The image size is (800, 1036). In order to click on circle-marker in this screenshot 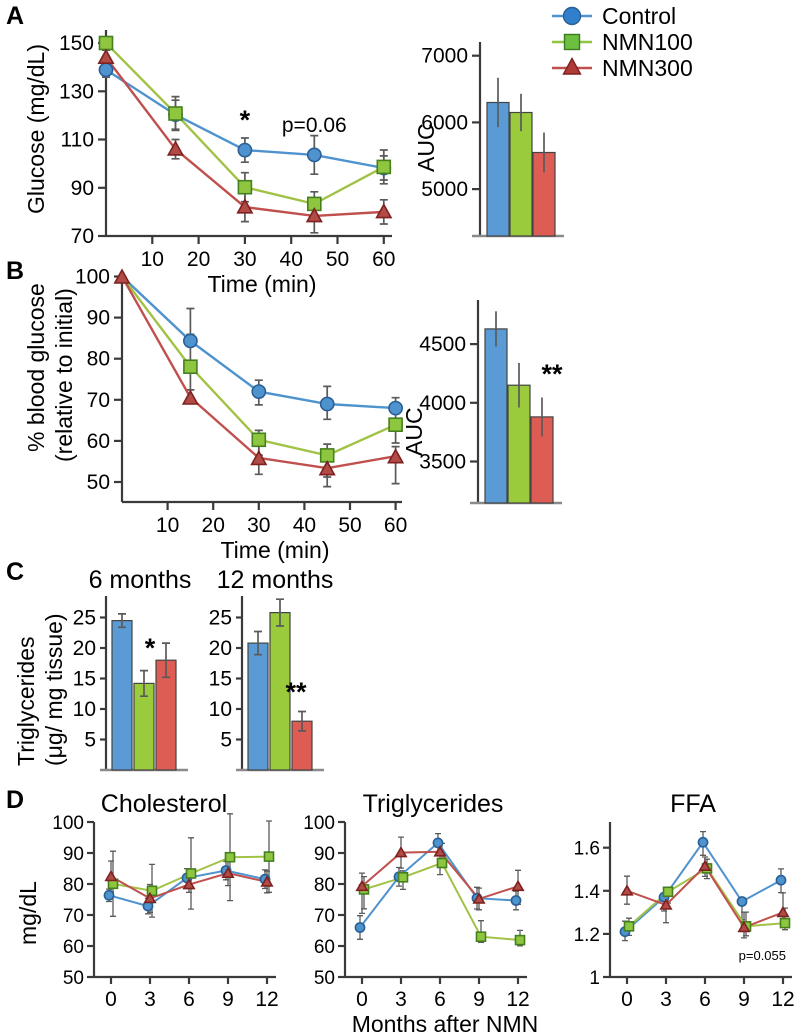, I will do `click(572, 16)`.